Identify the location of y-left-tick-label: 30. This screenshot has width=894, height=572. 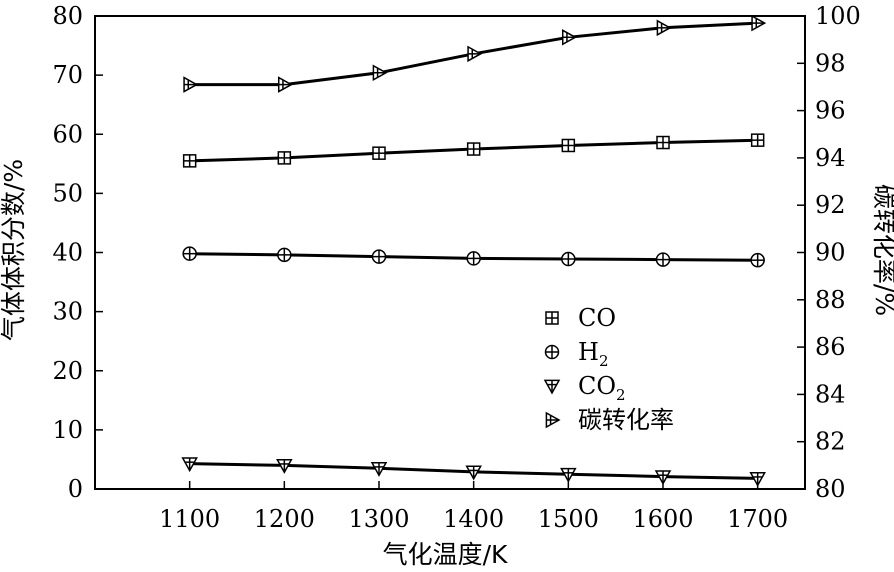
(67, 312).